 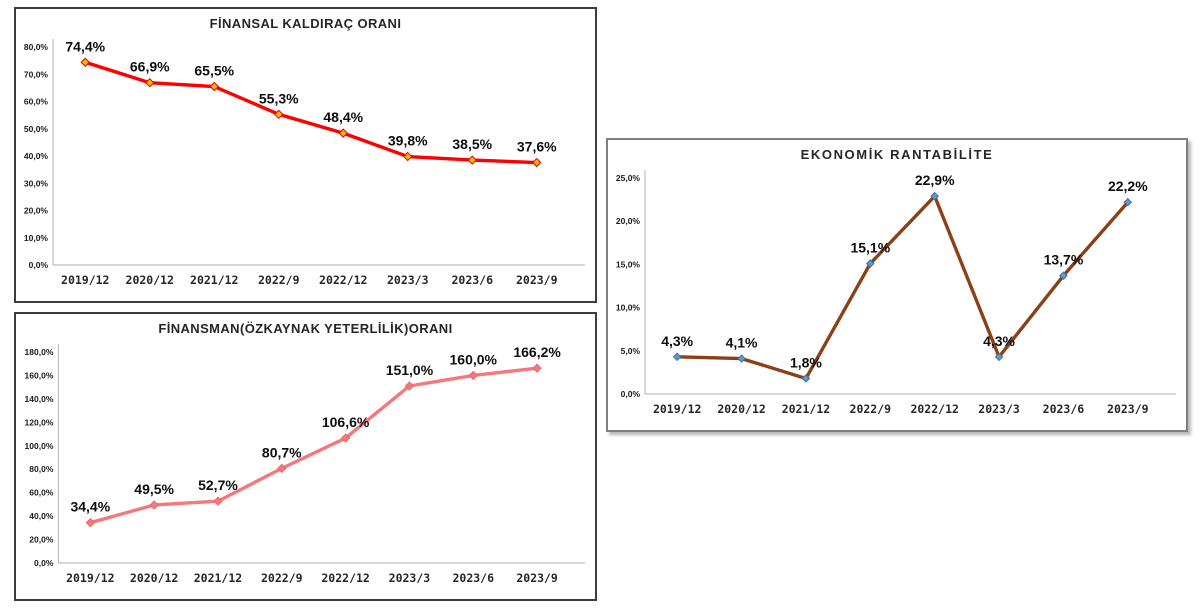 I want to click on svg-text: 66,9%, so click(x=150, y=67).